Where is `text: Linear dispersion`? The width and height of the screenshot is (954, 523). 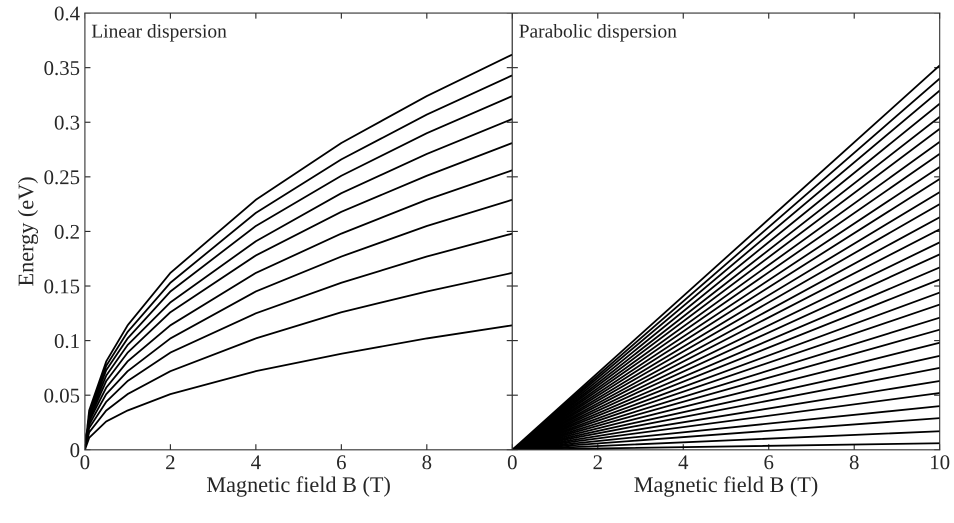 text: Linear dispersion is located at coordinates (159, 33).